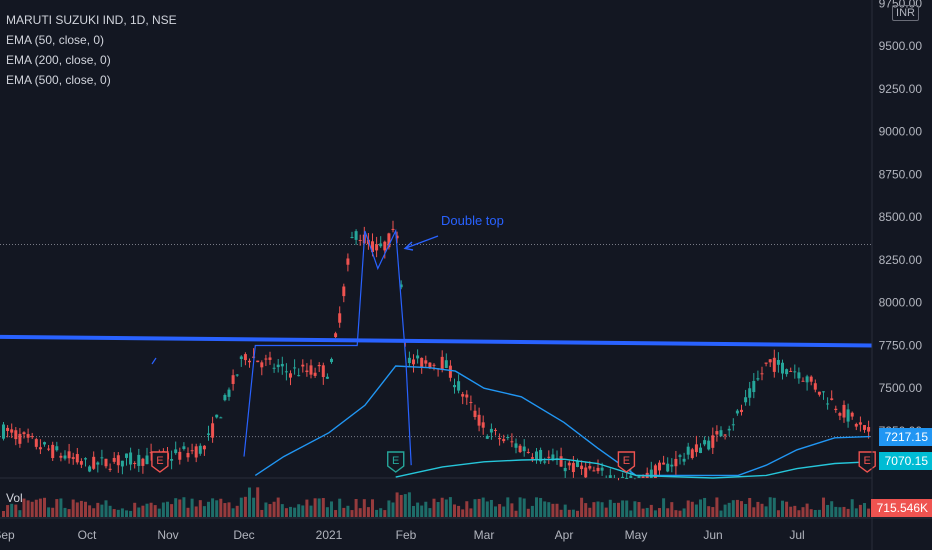 Image resolution: width=932 pixels, height=550 pixels. I want to click on indicator-ema-200: EMA (200, close, 0), so click(58, 60).